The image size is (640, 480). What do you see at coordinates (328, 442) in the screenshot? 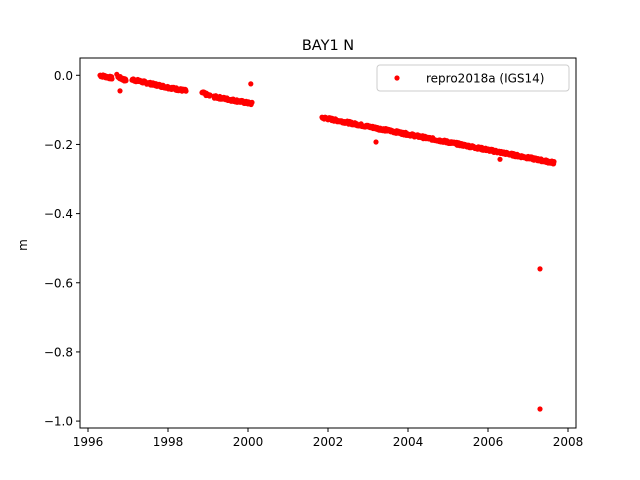
I see `x-tick-label: 2002` at bounding box center [328, 442].